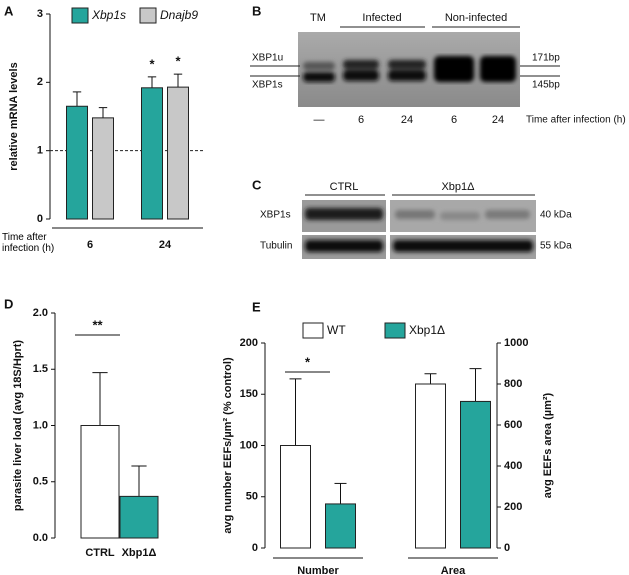  Describe the element at coordinates (40, 482) in the screenshot. I see `y-tick-label: 0.5` at that location.